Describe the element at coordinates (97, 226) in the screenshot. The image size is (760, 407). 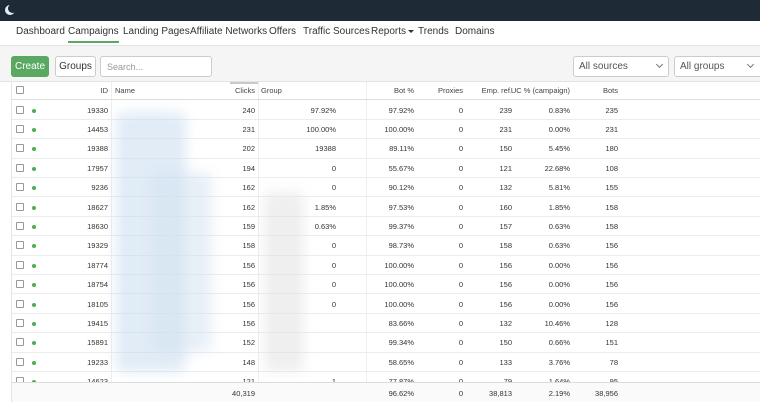
I see `cell-id: 18630` at that location.